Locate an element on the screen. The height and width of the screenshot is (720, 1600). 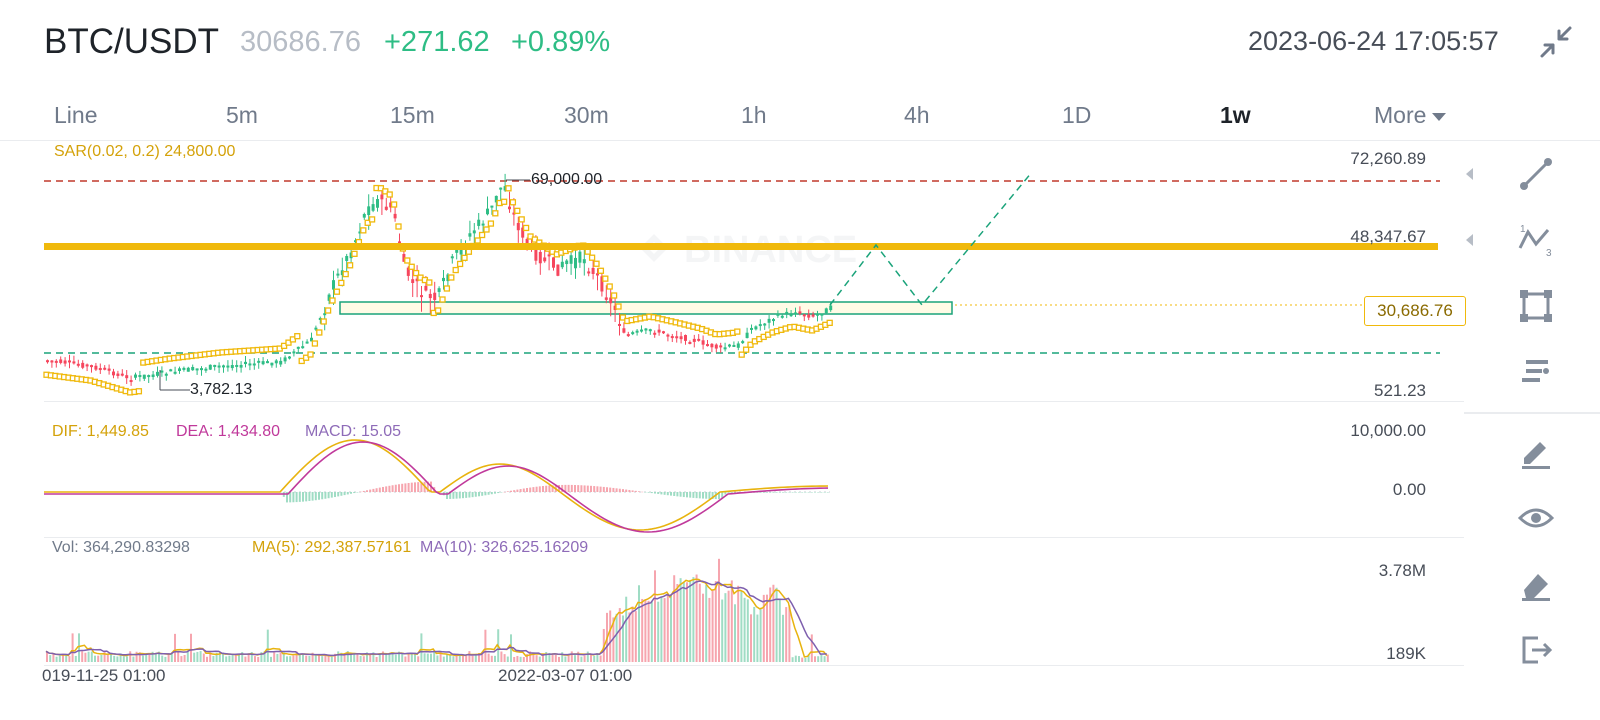
eraser-icon is located at coordinates (1536, 584).